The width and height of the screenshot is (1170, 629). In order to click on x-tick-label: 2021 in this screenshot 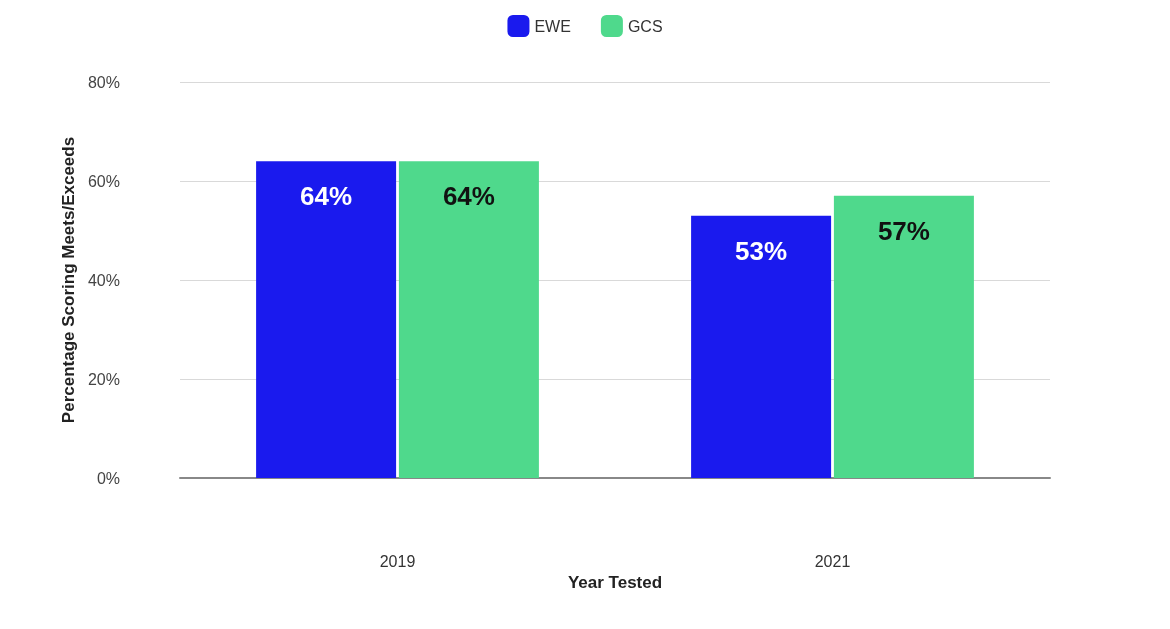, I will do `click(832, 561)`.